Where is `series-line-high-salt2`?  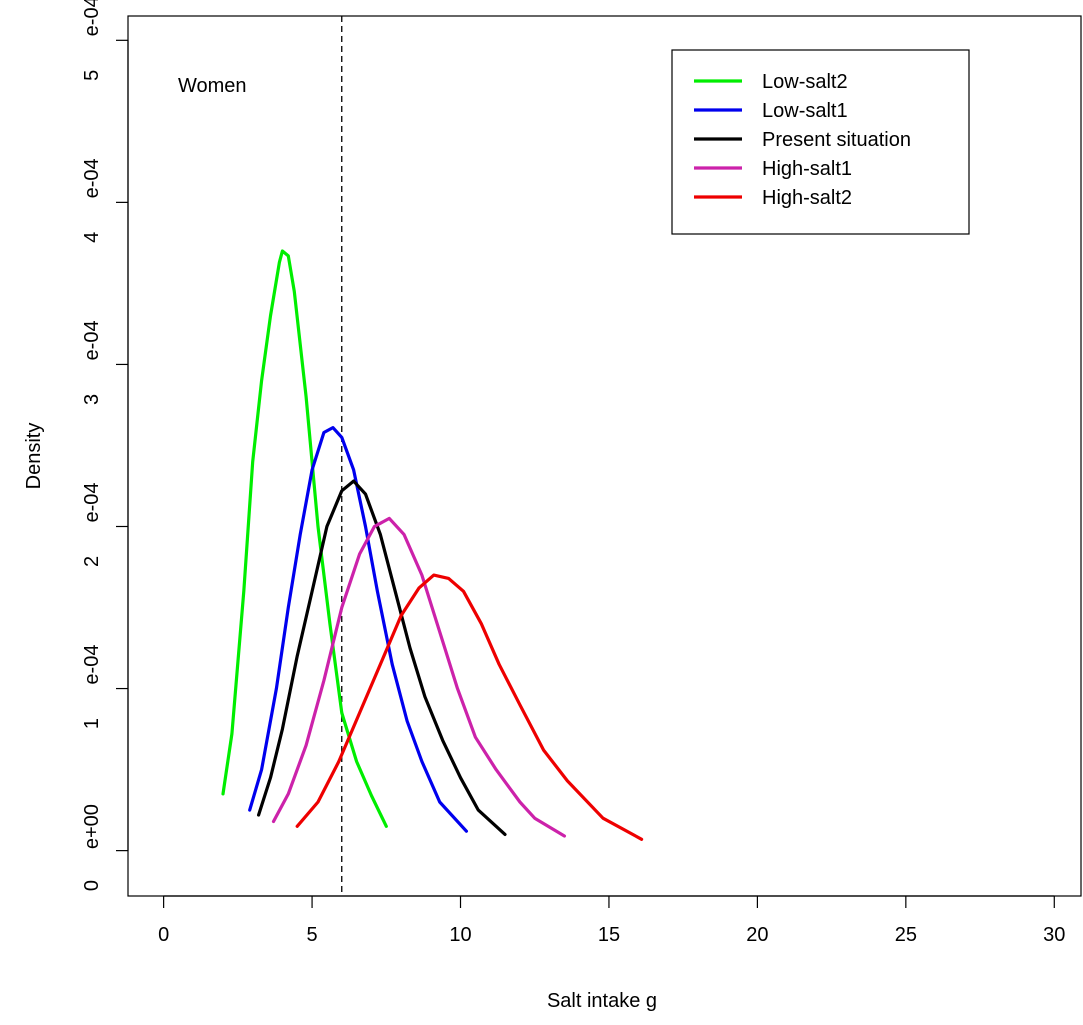 series-line-high-salt2 is located at coordinates (469, 707).